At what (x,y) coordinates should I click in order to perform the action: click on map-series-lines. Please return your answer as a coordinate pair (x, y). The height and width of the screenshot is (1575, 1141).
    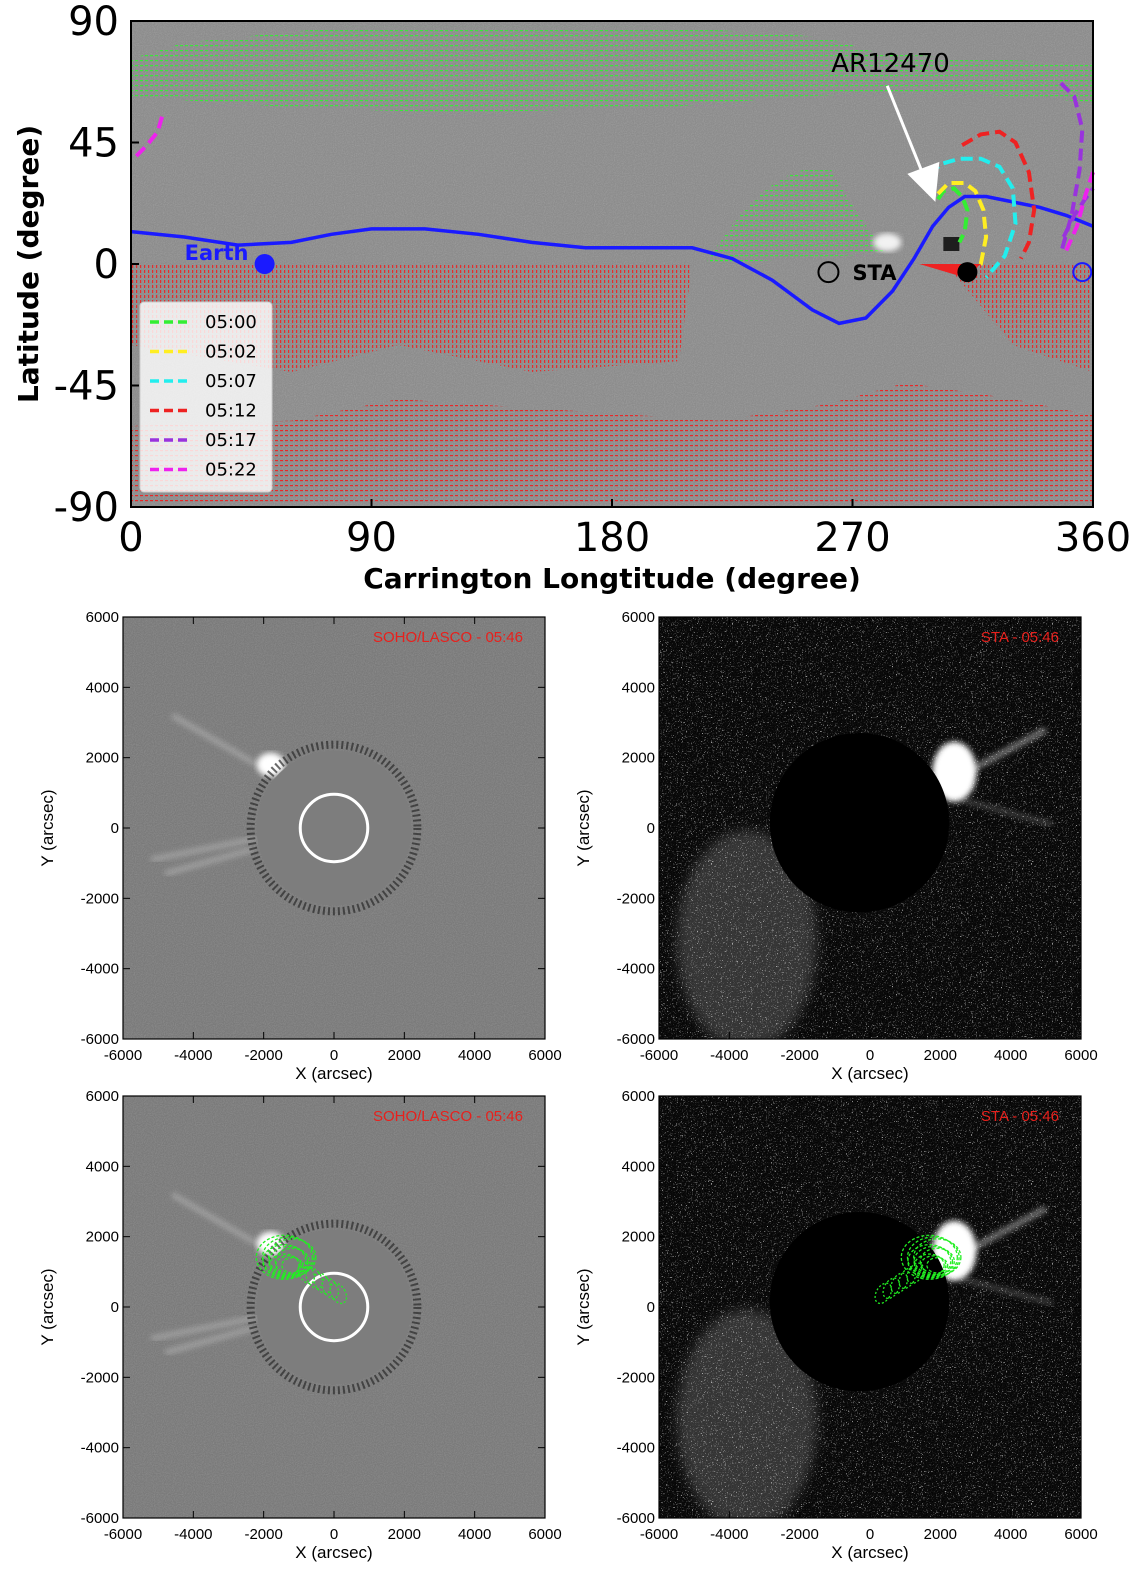
    Looking at the image, I should click on (612, 203).